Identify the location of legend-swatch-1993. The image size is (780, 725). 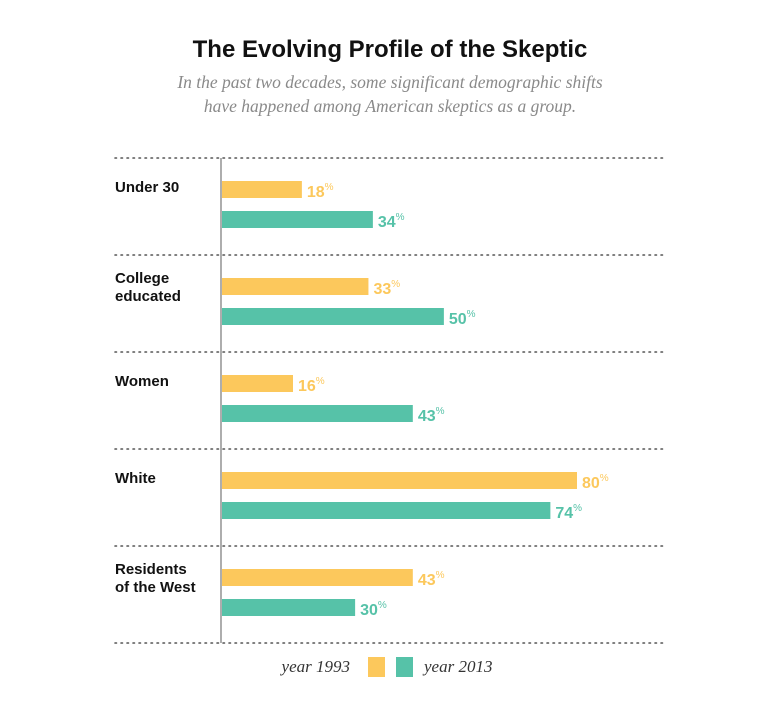
(376, 667).